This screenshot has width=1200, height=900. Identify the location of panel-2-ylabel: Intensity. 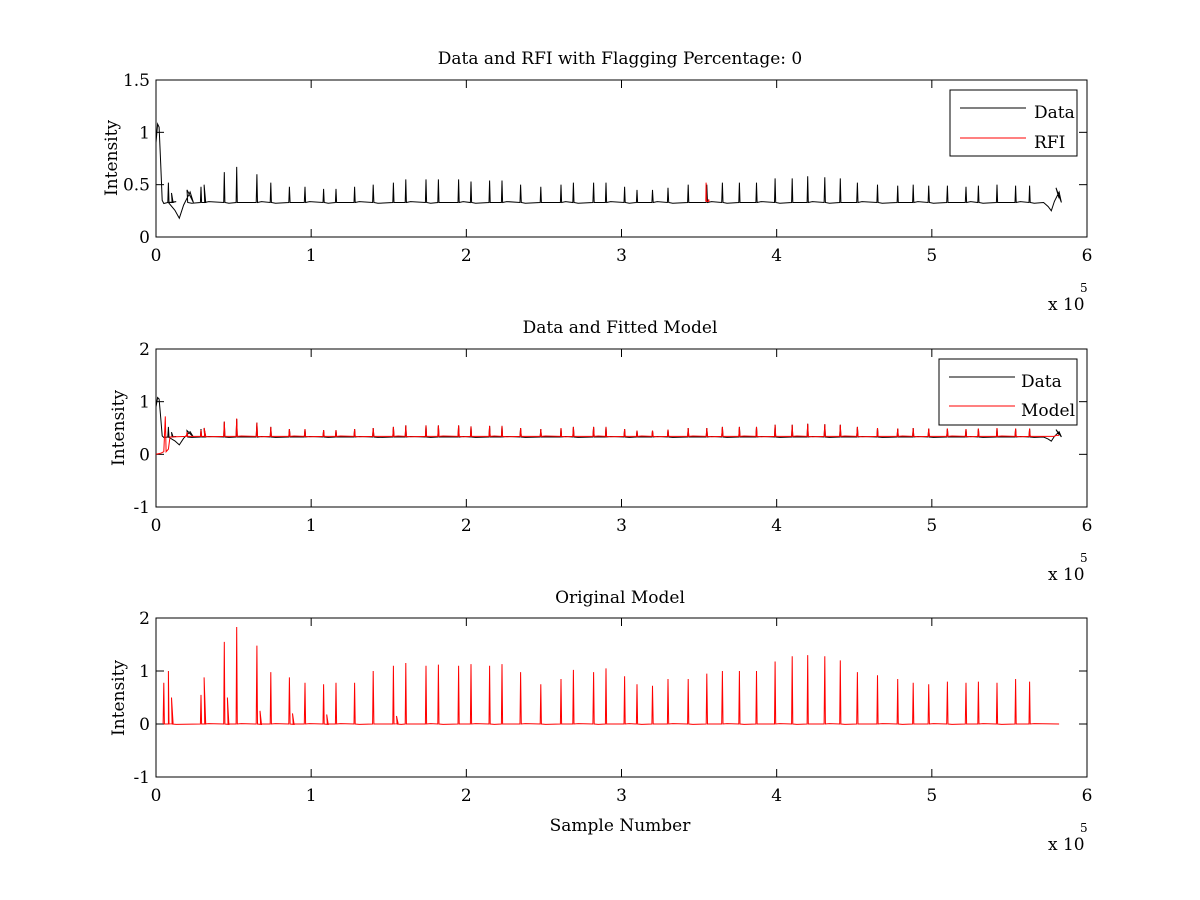
(119, 428).